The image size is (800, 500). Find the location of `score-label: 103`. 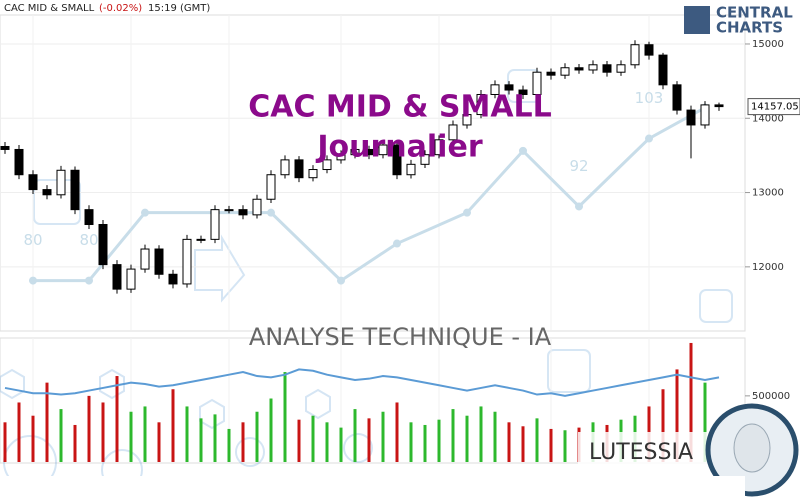

score-label: 103 is located at coordinates (649, 98).